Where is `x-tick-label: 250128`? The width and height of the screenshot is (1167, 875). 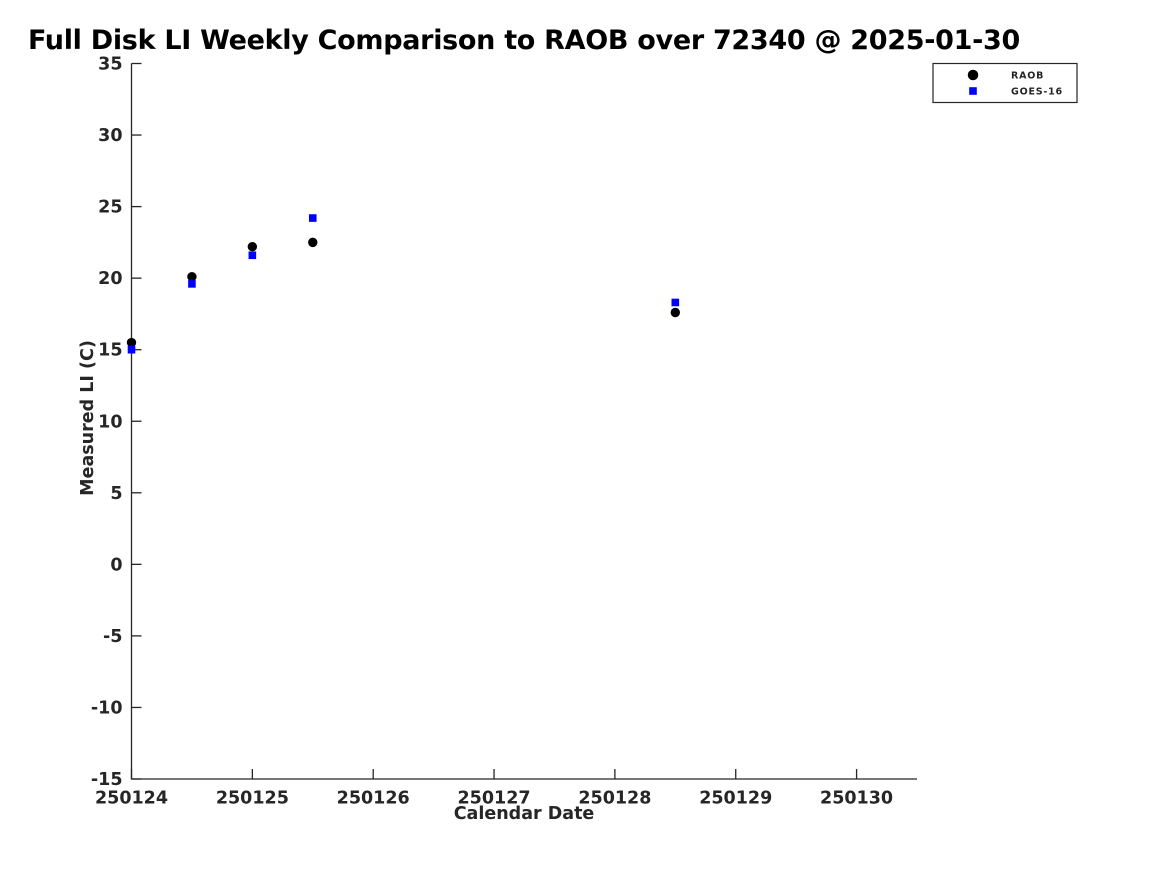
x-tick-label: 250128 is located at coordinates (614, 799).